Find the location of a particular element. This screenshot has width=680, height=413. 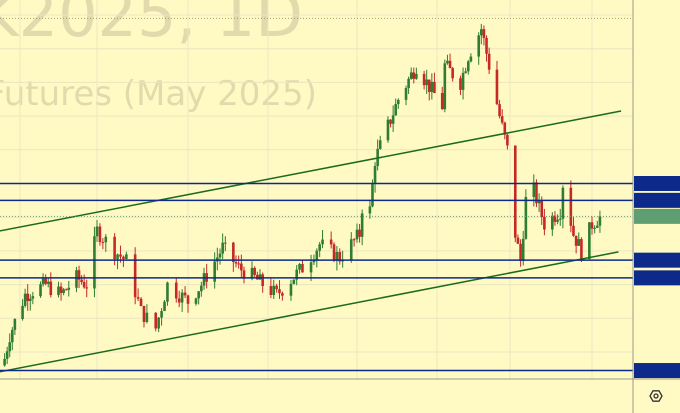

time-axis is located at coordinates (316, 396).